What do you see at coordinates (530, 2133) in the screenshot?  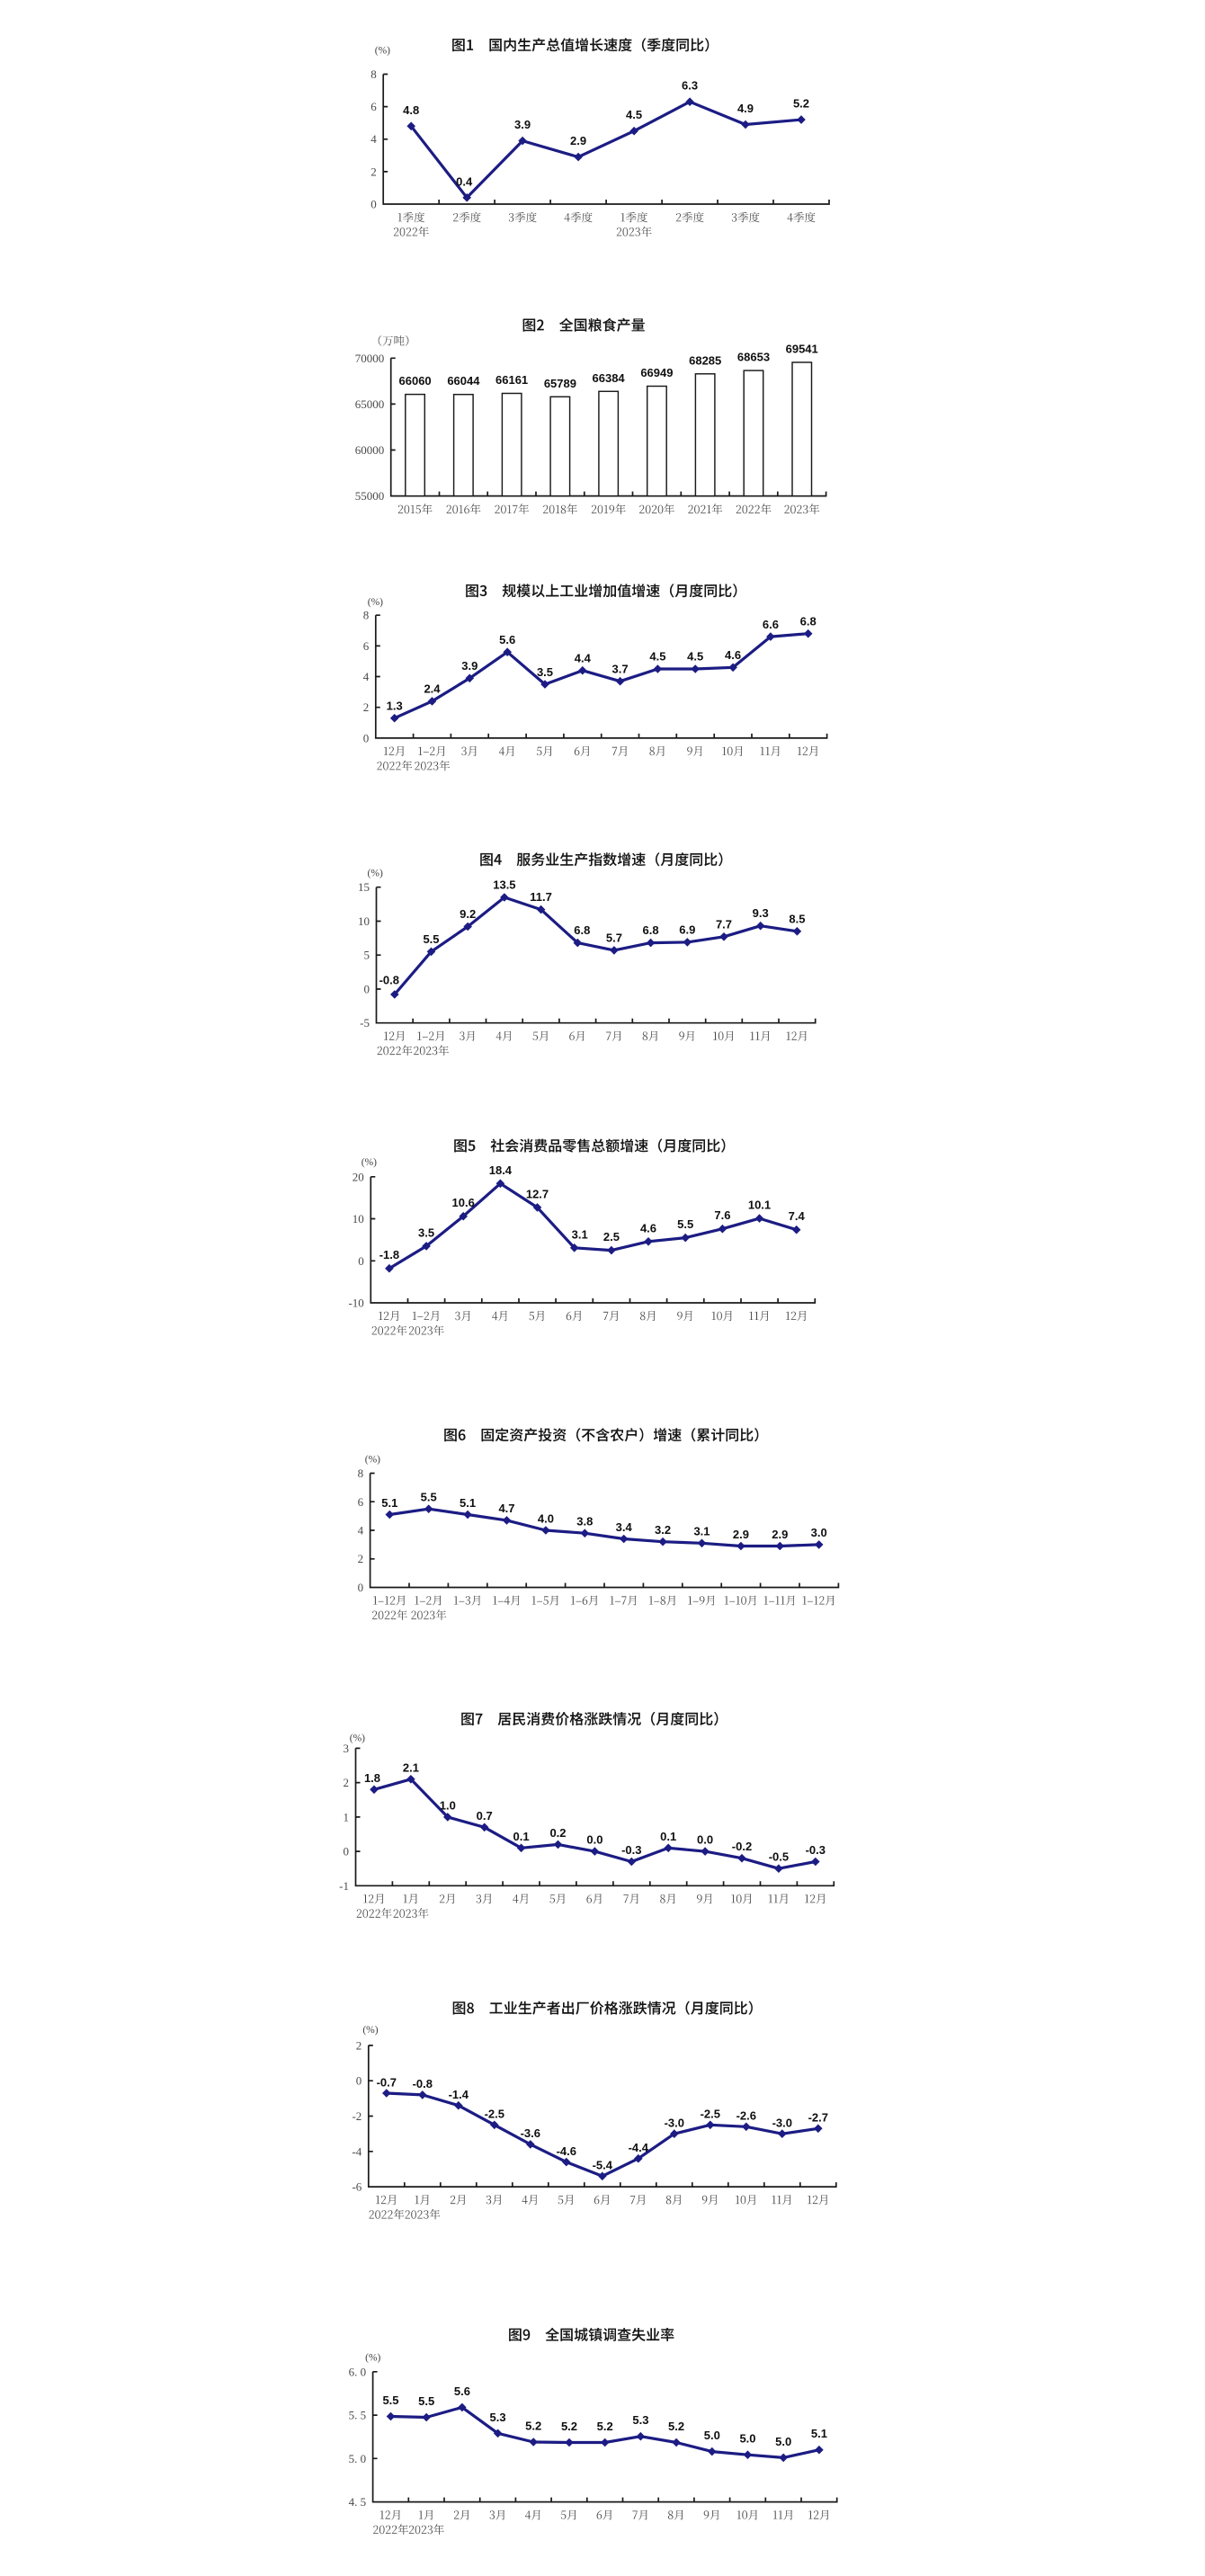 I see `svg-text: -3.6` at bounding box center [530, 2133].